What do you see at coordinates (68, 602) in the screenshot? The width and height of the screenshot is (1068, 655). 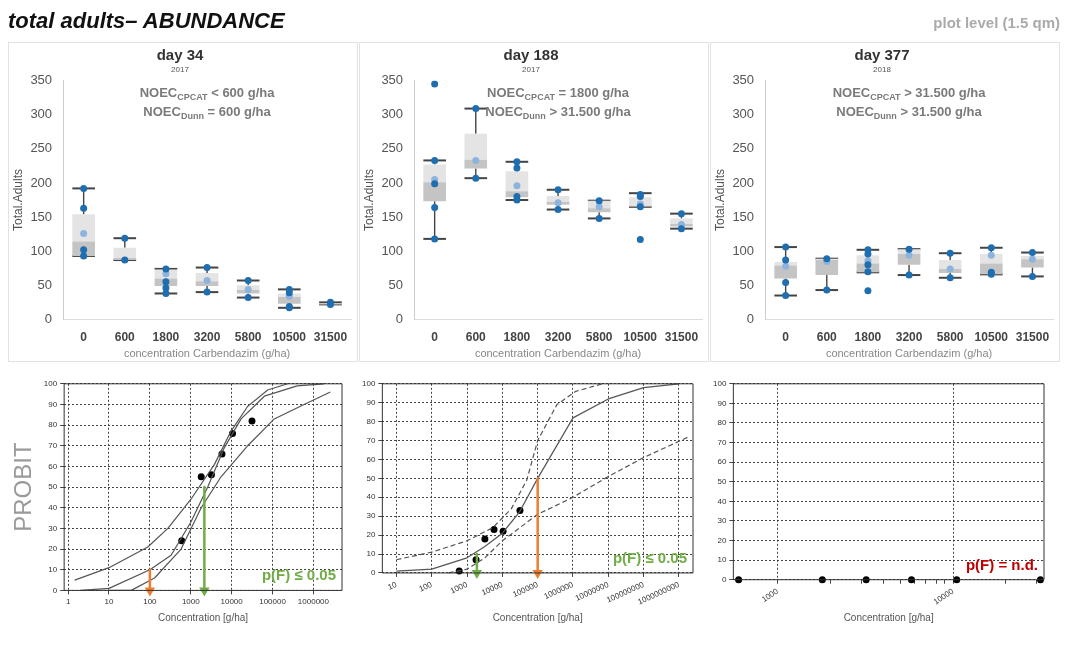 I see `x-tick-label: 1` at bounding box center [68, 602].